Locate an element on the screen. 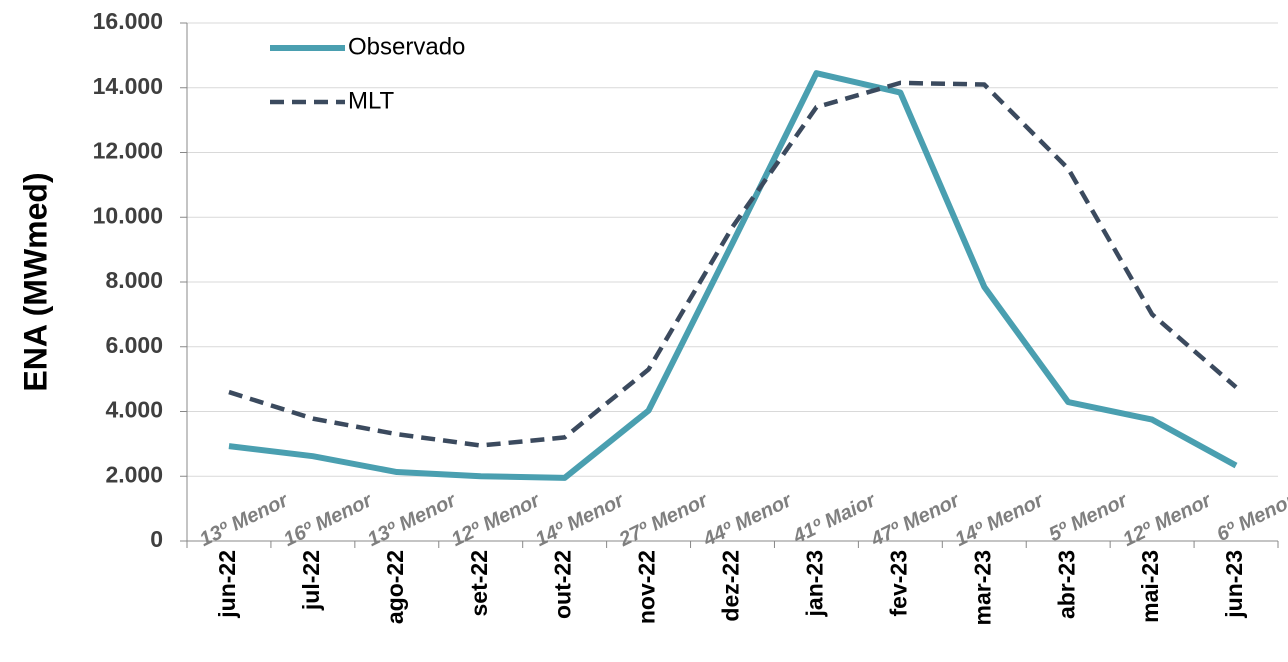 This screenshot has height=662, width=1288. x-tick-label: out-22 is located at coordinates (563, 584).